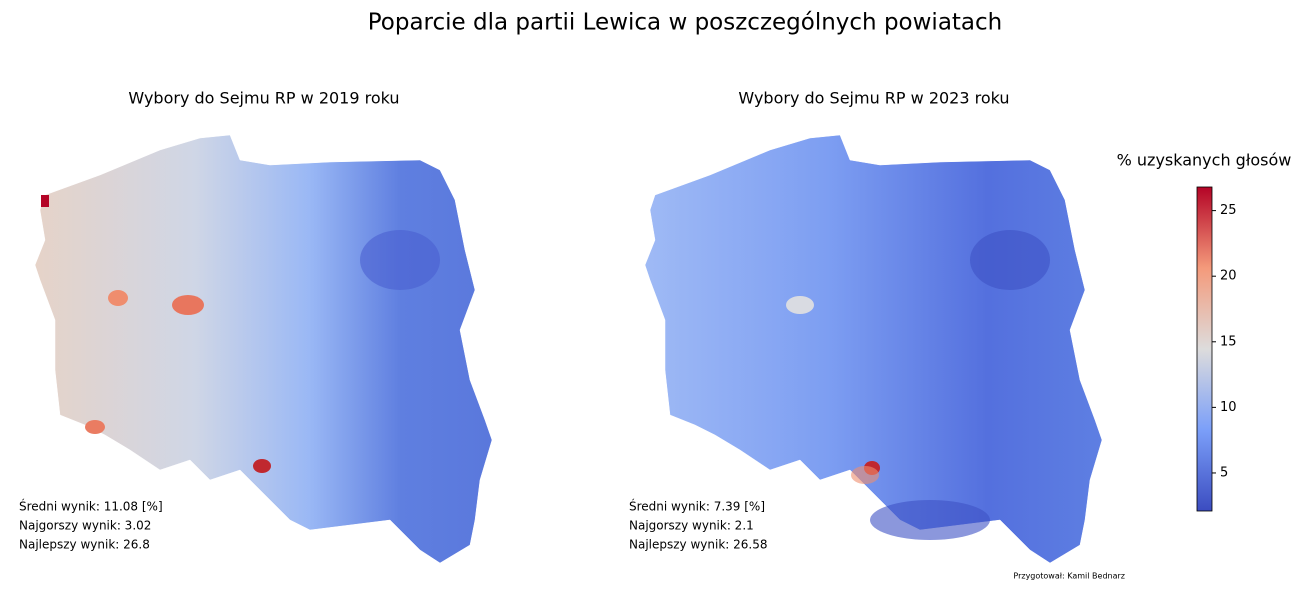 Image resolution: width=1304 pixels, height=599 pixels. Describe the element at coordinates (1204, 160) in the screenshot. I see `colorbar-label: % uzyskanych głosów` at that location.